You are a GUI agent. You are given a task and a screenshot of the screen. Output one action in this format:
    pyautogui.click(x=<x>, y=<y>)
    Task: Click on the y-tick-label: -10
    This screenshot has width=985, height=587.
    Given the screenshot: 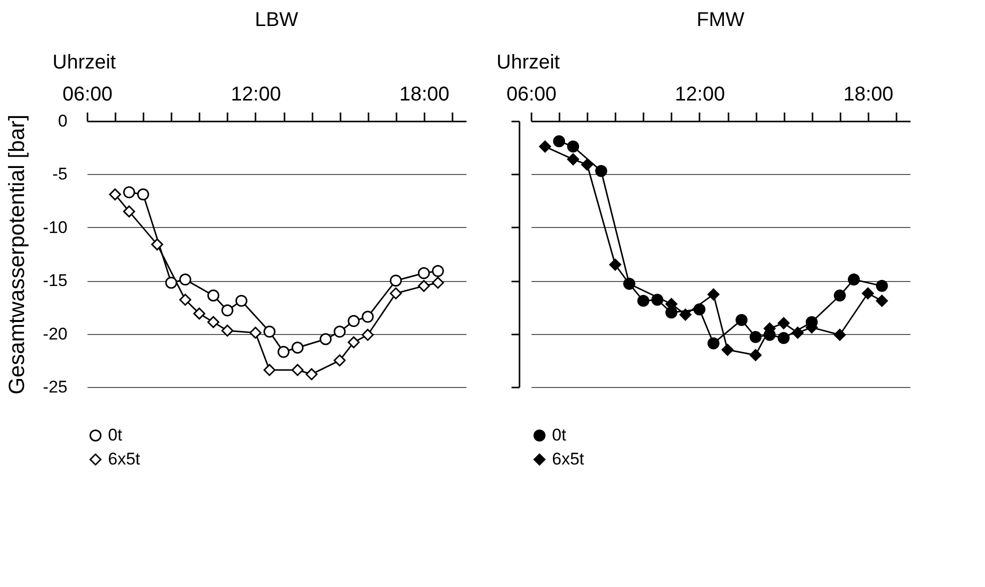 What is the action you would take?
    pyautogui.click(x=55, y=227)
    